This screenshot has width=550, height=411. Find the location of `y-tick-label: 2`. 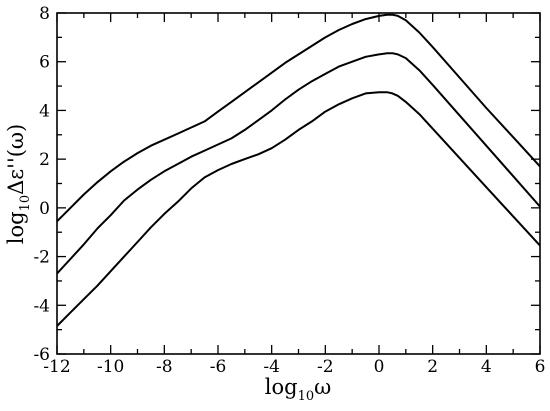

y-tick-label: 2 is located at coordinates (44, 160).